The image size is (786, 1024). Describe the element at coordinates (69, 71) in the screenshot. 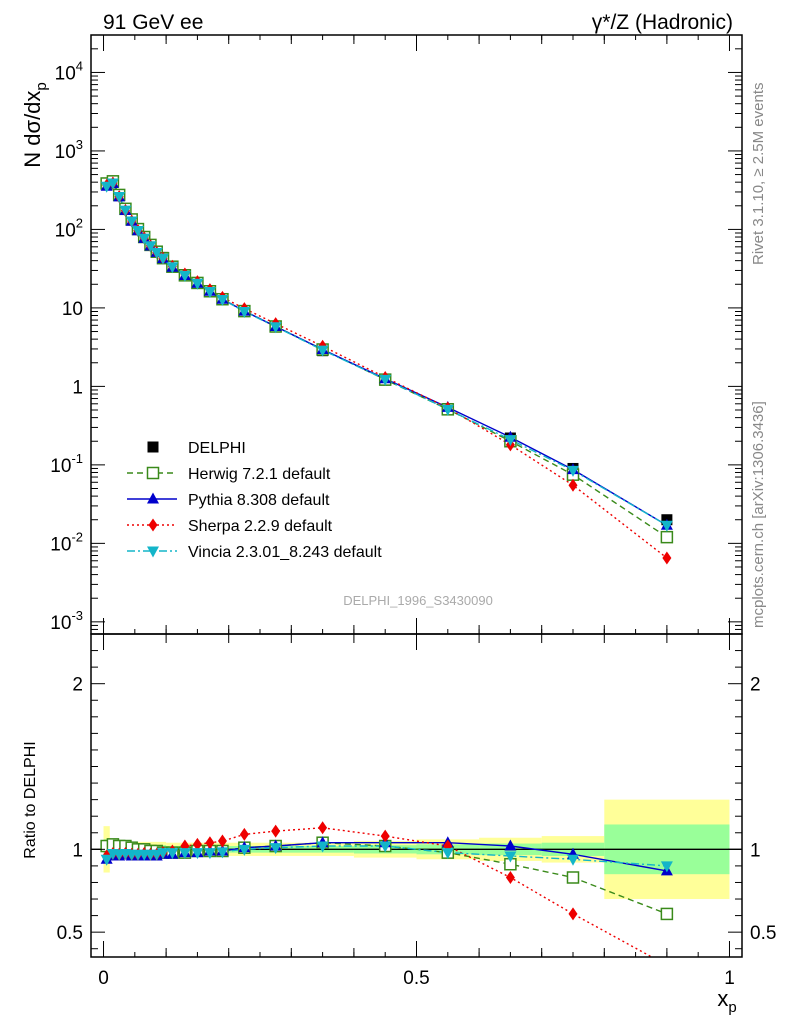

I see `main-y-tick-label-7: 10⁴` at that location.